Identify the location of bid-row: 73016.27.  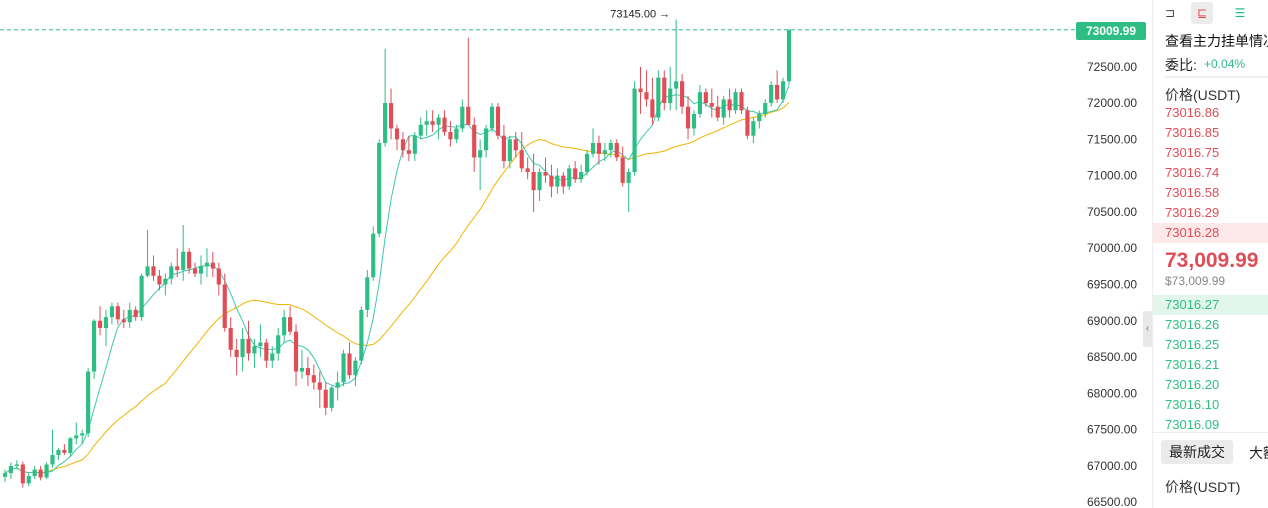
(1210, 305).